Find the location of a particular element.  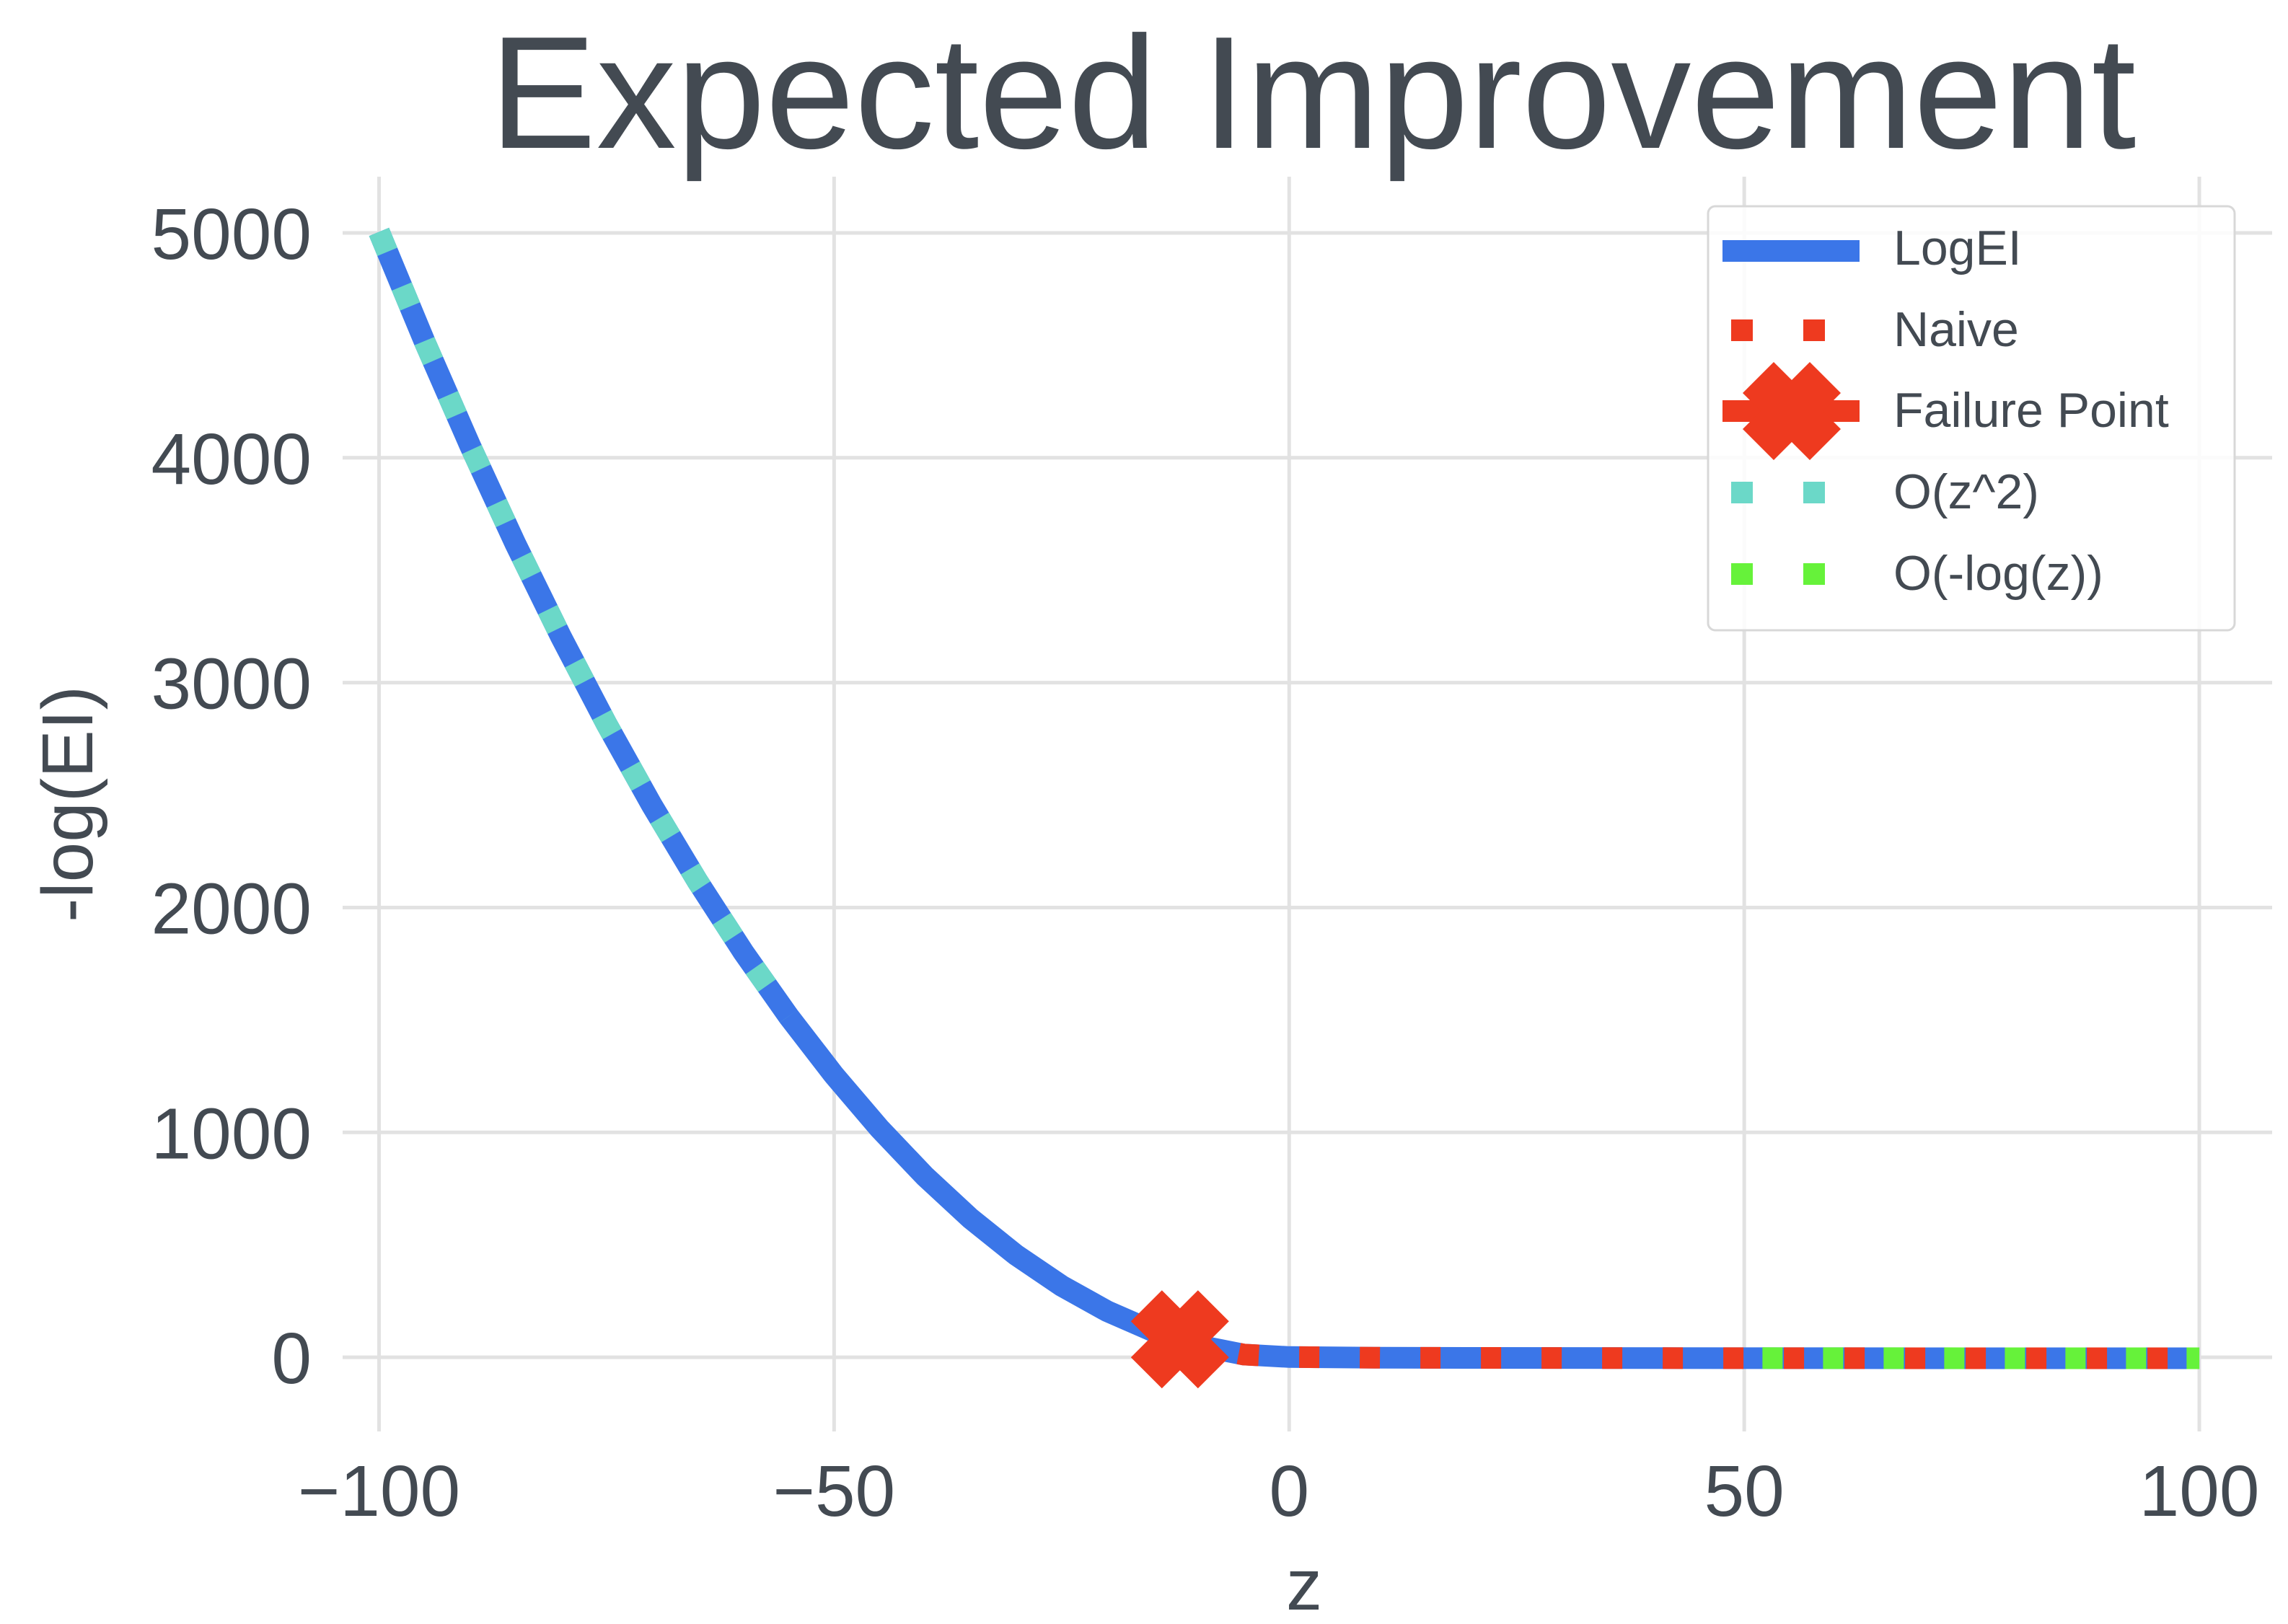

series-line-oz2 is located at coordinates (583, 625).